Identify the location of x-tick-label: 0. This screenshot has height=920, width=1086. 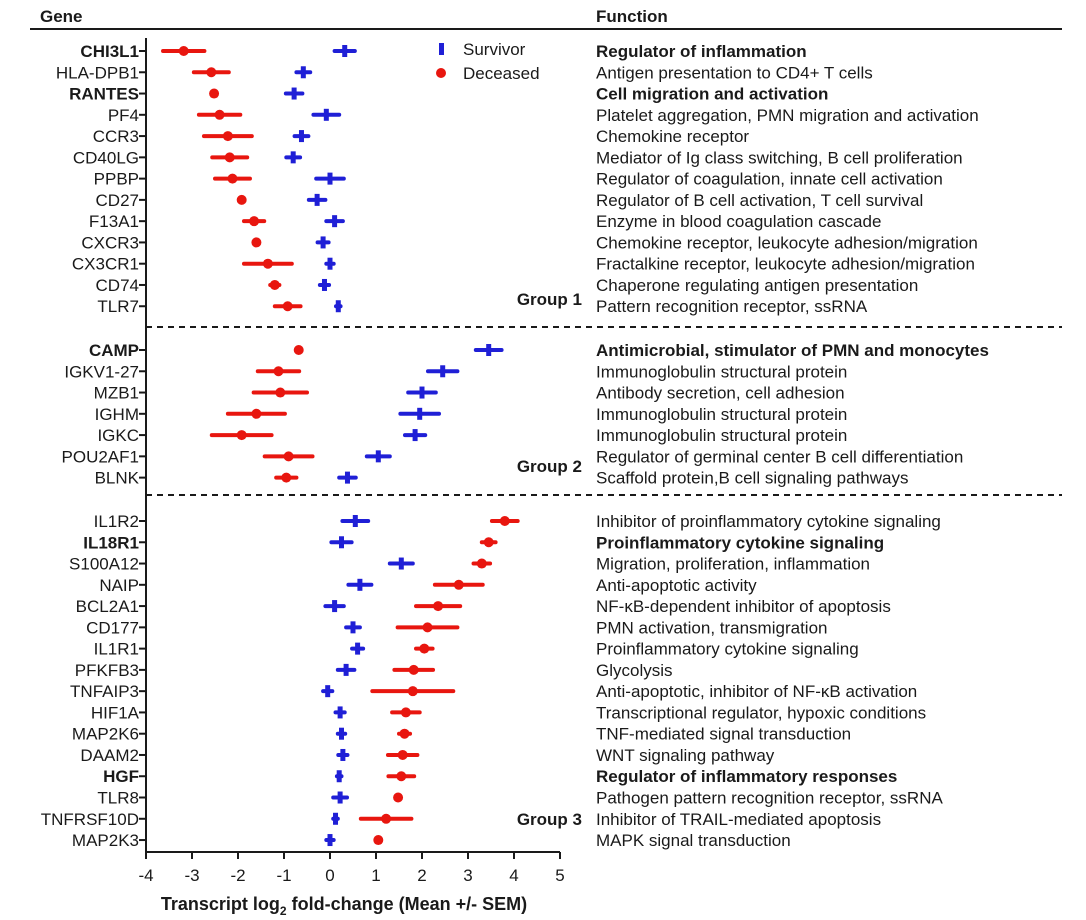
(329, 875).